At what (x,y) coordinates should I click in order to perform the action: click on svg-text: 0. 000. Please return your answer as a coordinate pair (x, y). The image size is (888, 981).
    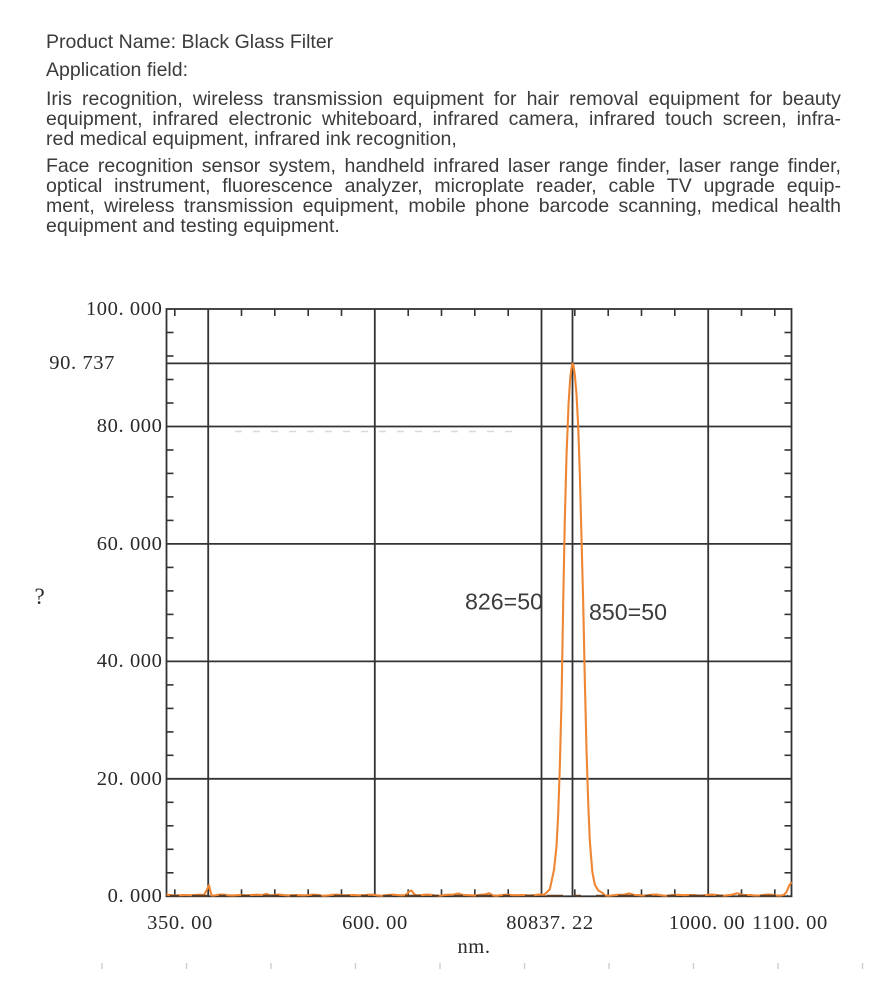
    Looking at the image, I should click on (135, 896).